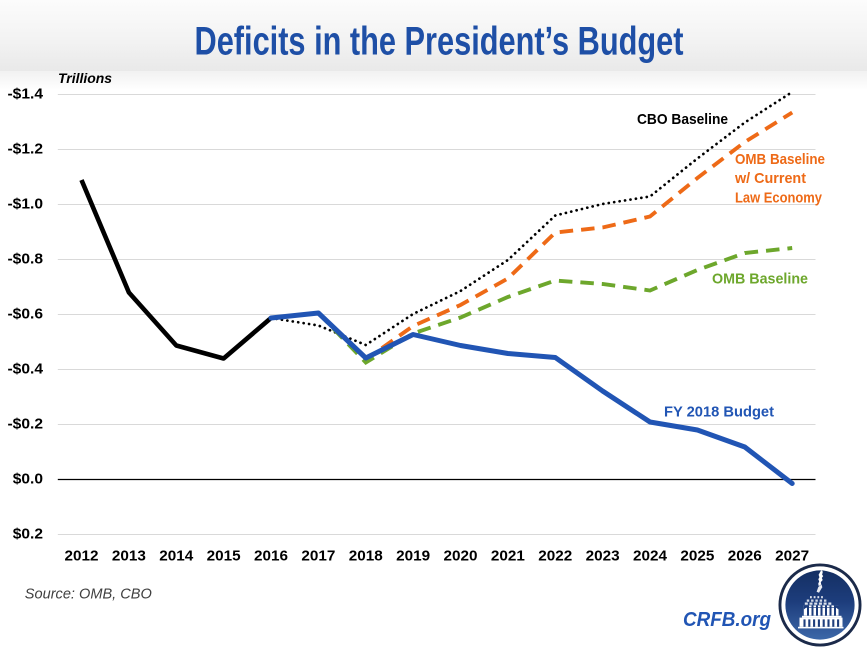  What do you see at coordinates (26, 149) in the screenshot?
I see `svg-text: -$1.2` at bounding box center [26, 149].